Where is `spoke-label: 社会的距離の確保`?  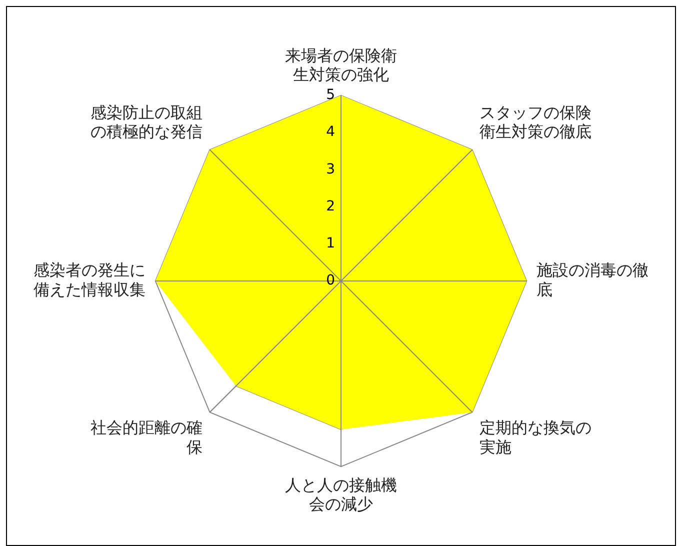 spoke-label: 社会的距離の確保 is located at coordinates (146, 437).